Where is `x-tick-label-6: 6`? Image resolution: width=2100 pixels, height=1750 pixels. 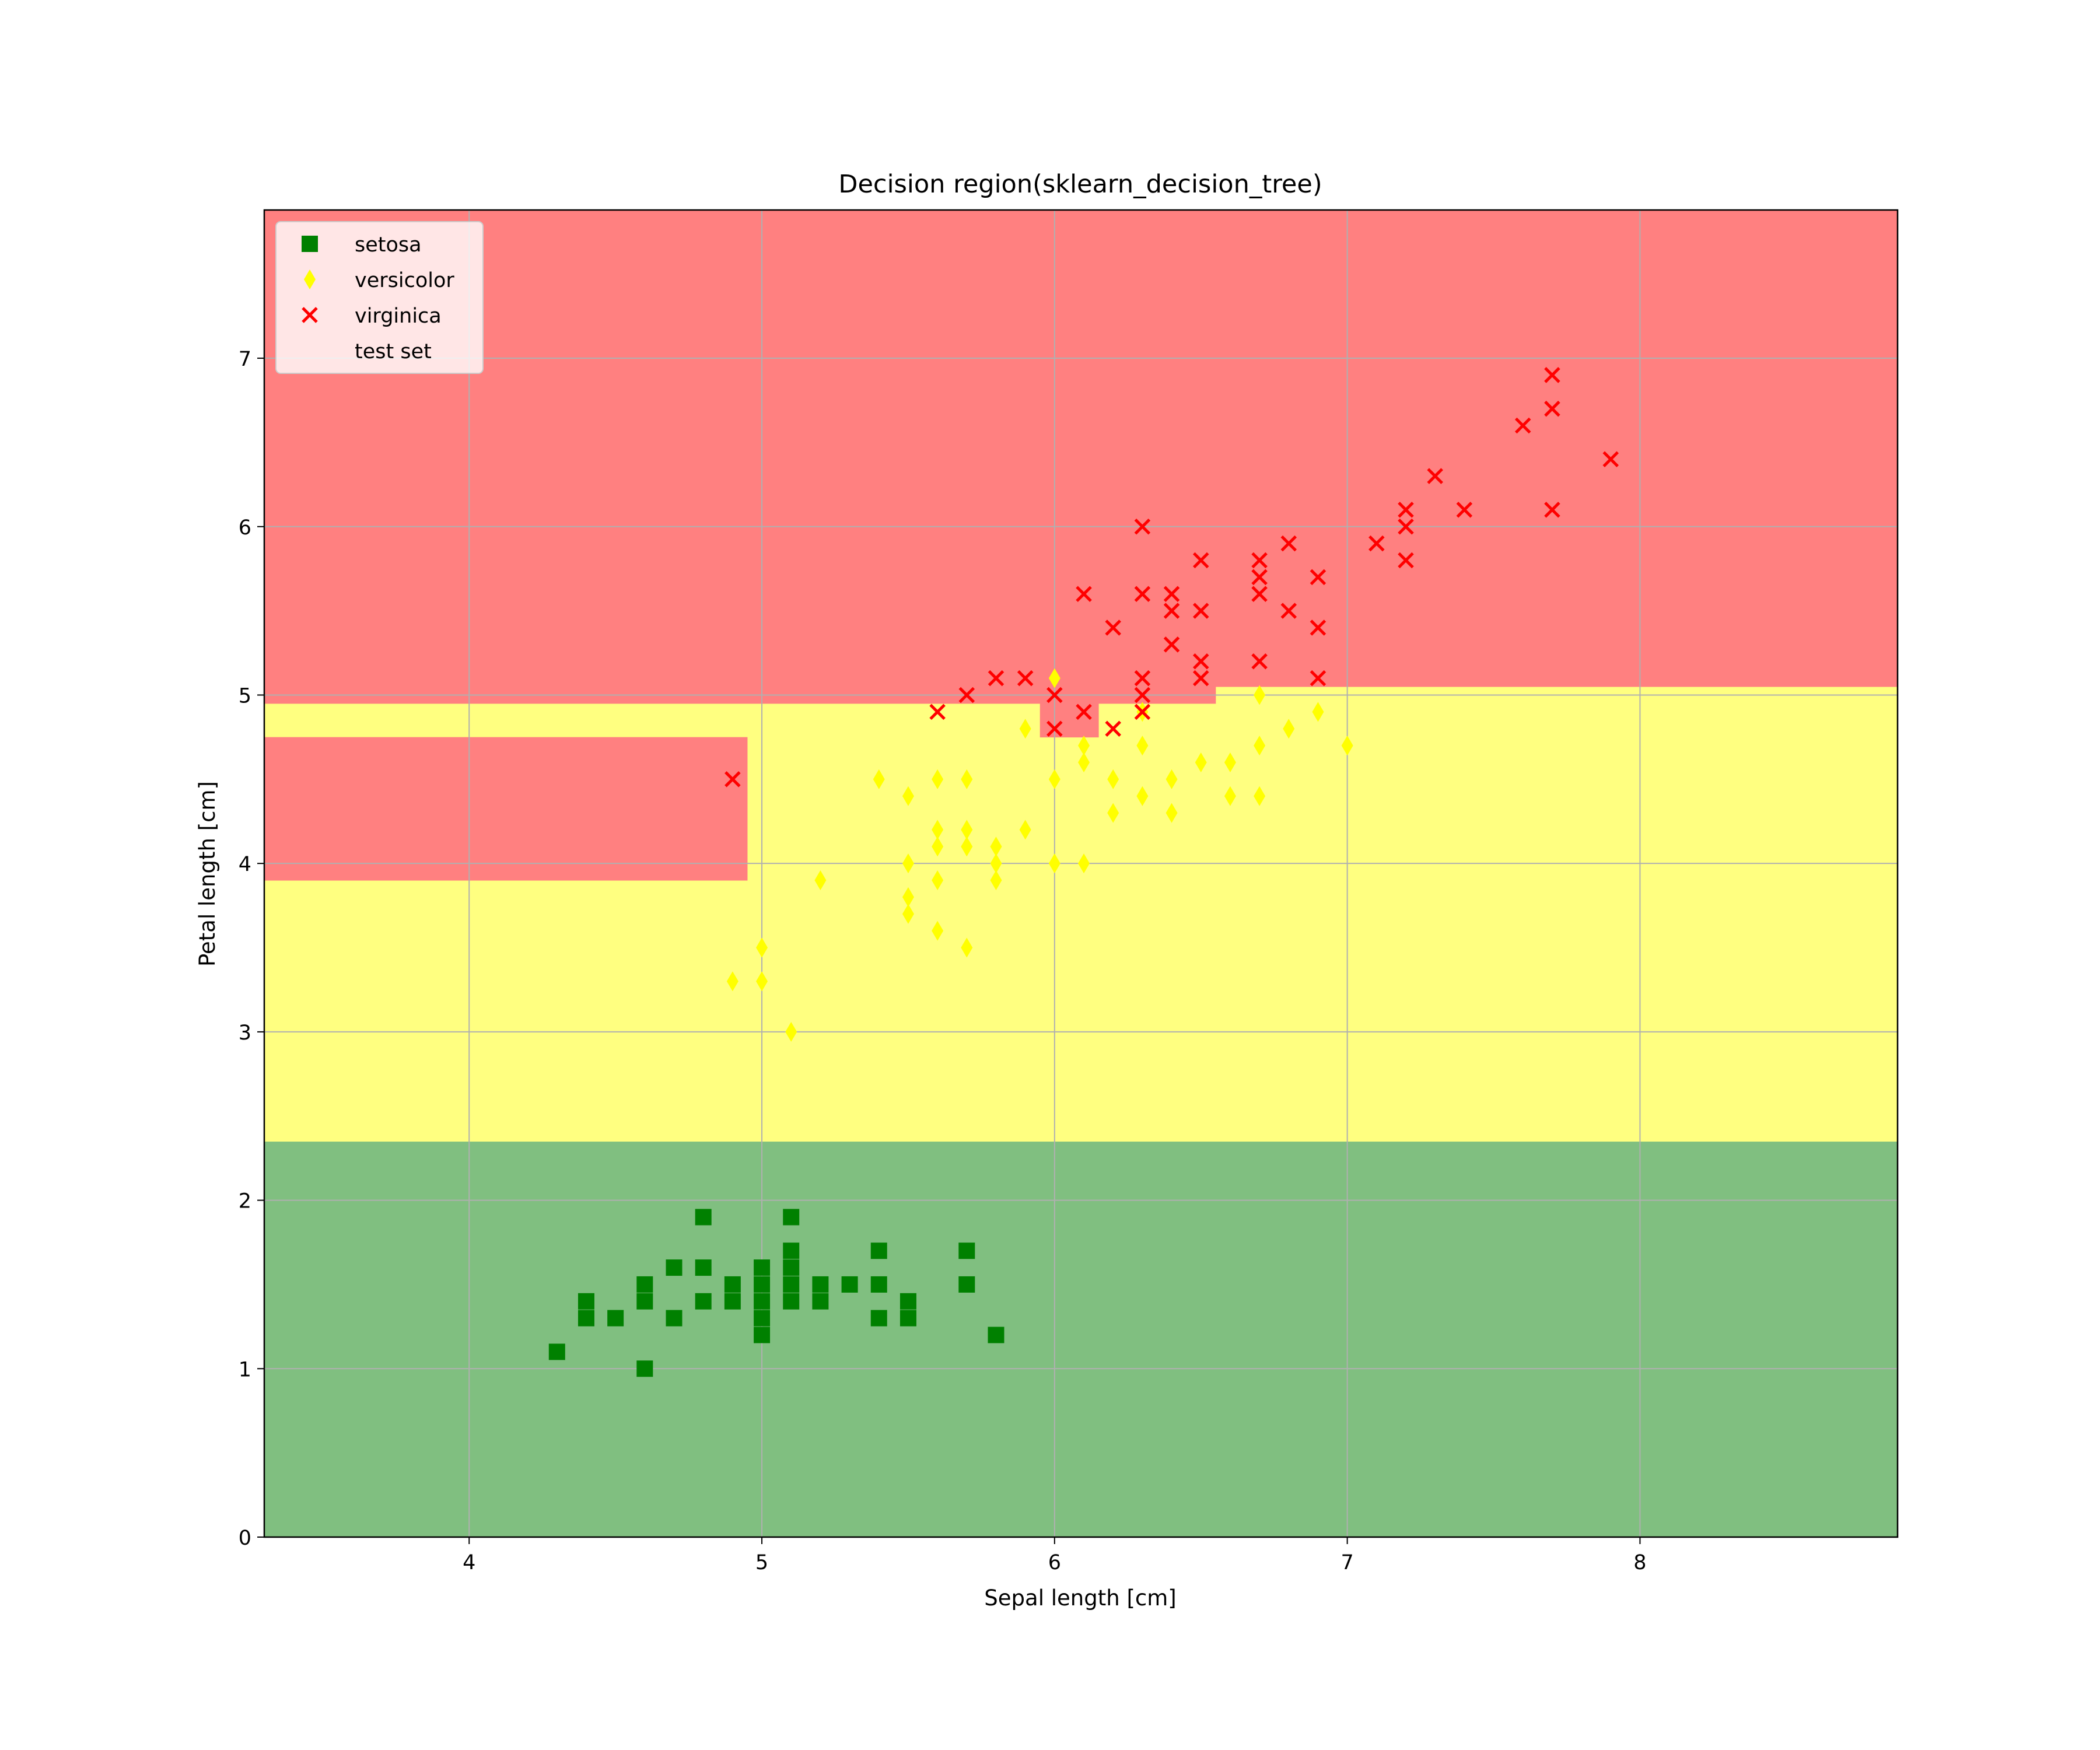
x-tick-label-6: 6 is located at coordinates (1054, 1562).